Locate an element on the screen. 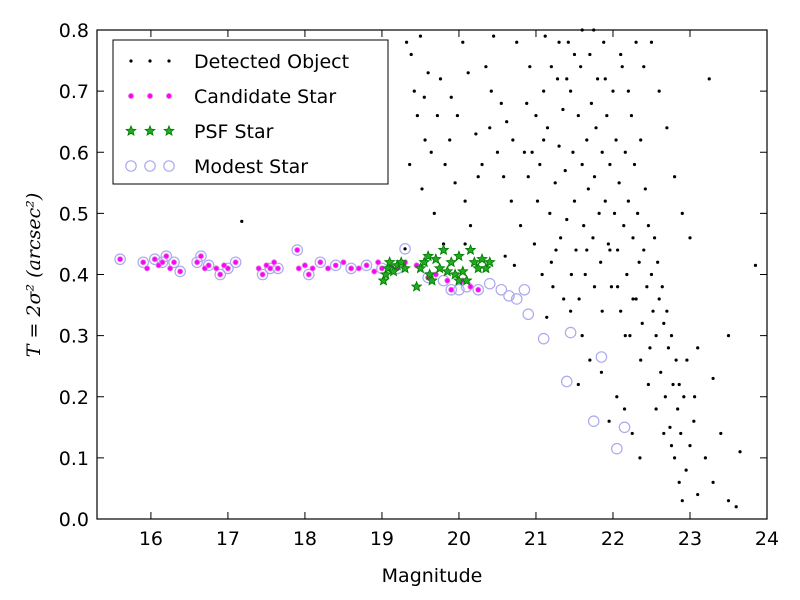 The image size is (800, 600). x-tick-label: 23 is located at coordinates (690, 539).